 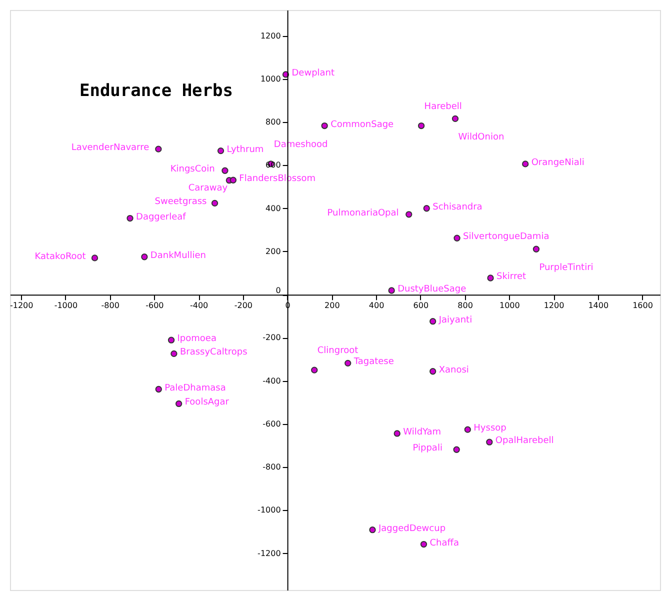 I want to click on annotation: PaleDhamasa, so click(x=195, y=388).